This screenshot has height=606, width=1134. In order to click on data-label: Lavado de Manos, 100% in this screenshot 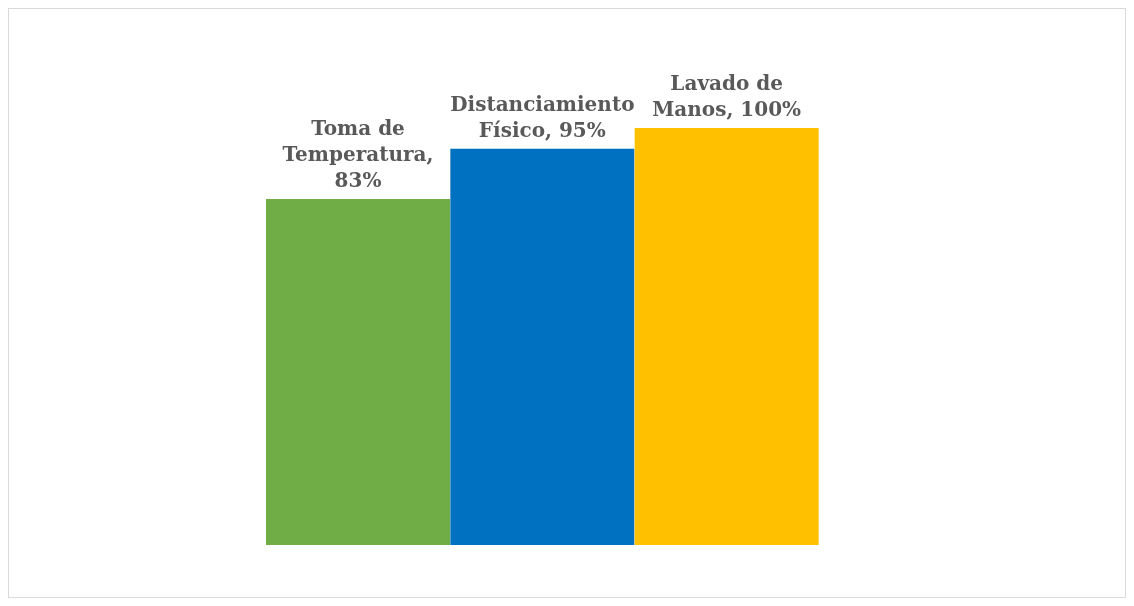, I will do `click(727, 96)`.